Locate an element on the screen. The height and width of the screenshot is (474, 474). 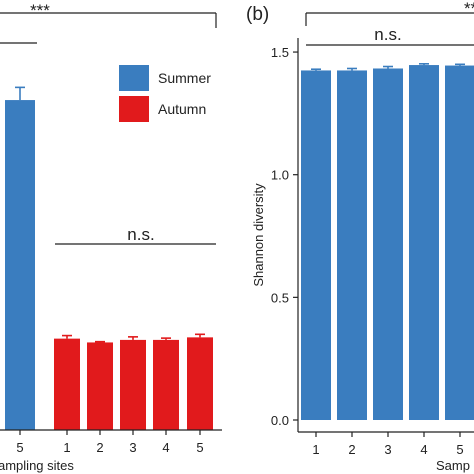
panel-a-x-axis-title: ampling sites is located at coordinates (37, 465).